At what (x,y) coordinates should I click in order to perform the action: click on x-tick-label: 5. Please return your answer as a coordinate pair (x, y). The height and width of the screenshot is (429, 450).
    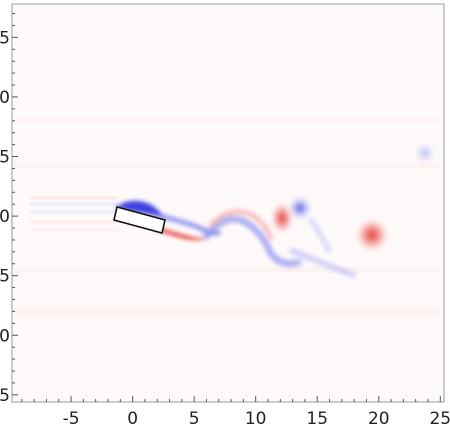
    Looking at the image, I should click on (194, 419).